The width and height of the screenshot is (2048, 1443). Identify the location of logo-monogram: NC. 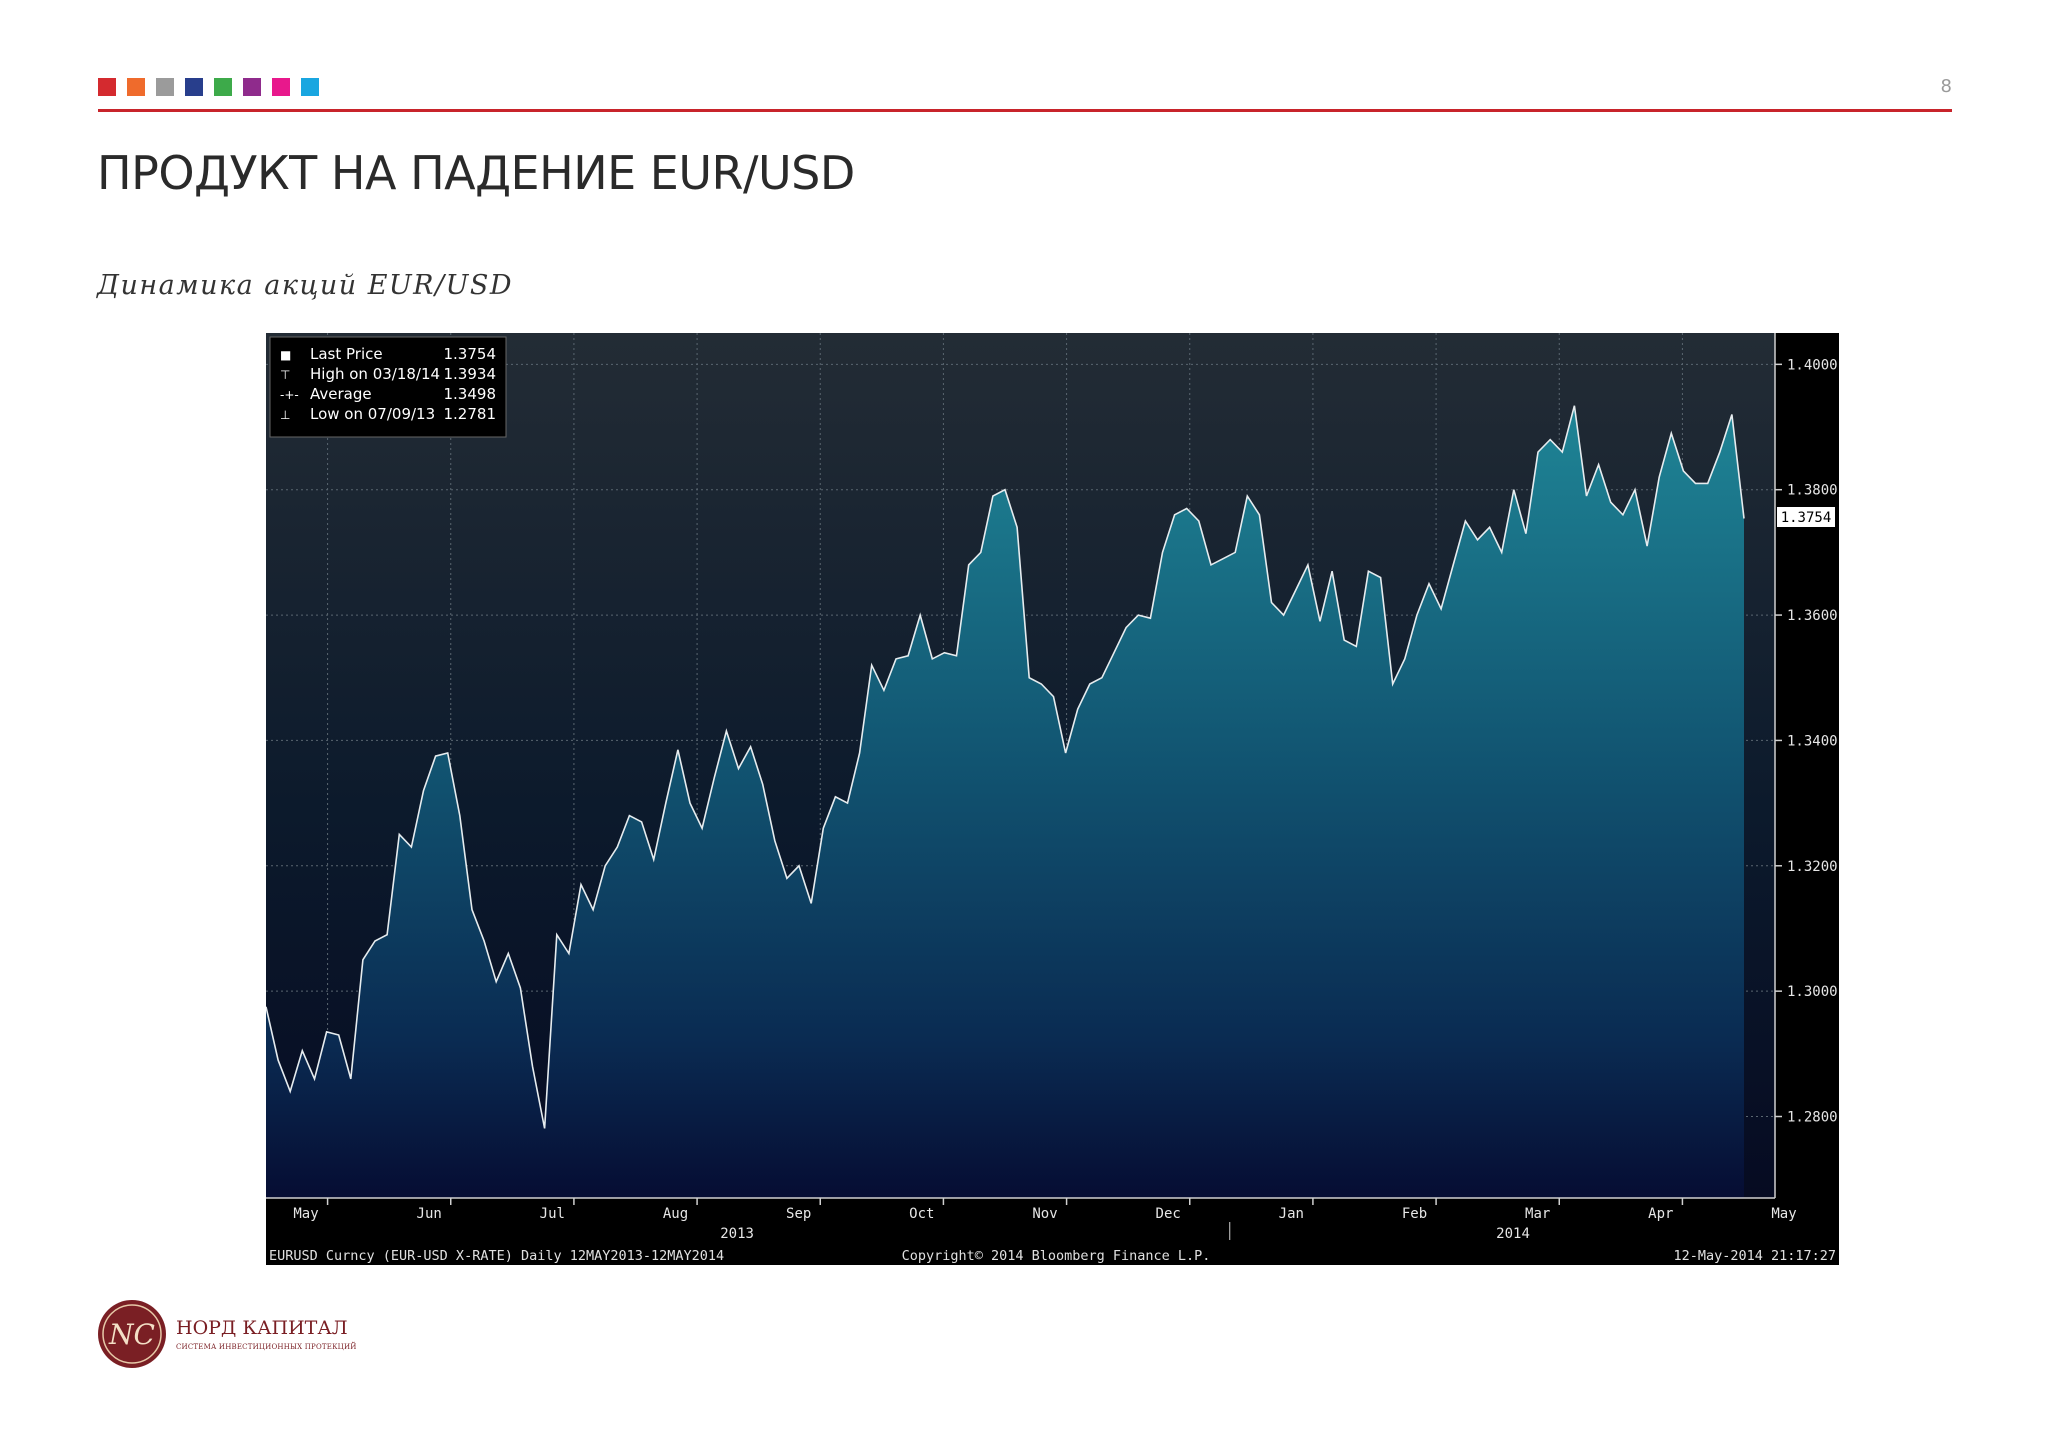
(131, 1334).